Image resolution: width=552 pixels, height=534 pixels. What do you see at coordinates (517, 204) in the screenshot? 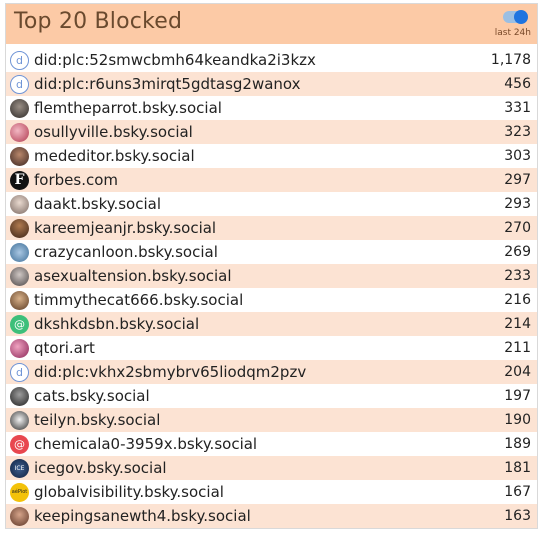
I see `block-count: 293` at bounding box center [517, 204].